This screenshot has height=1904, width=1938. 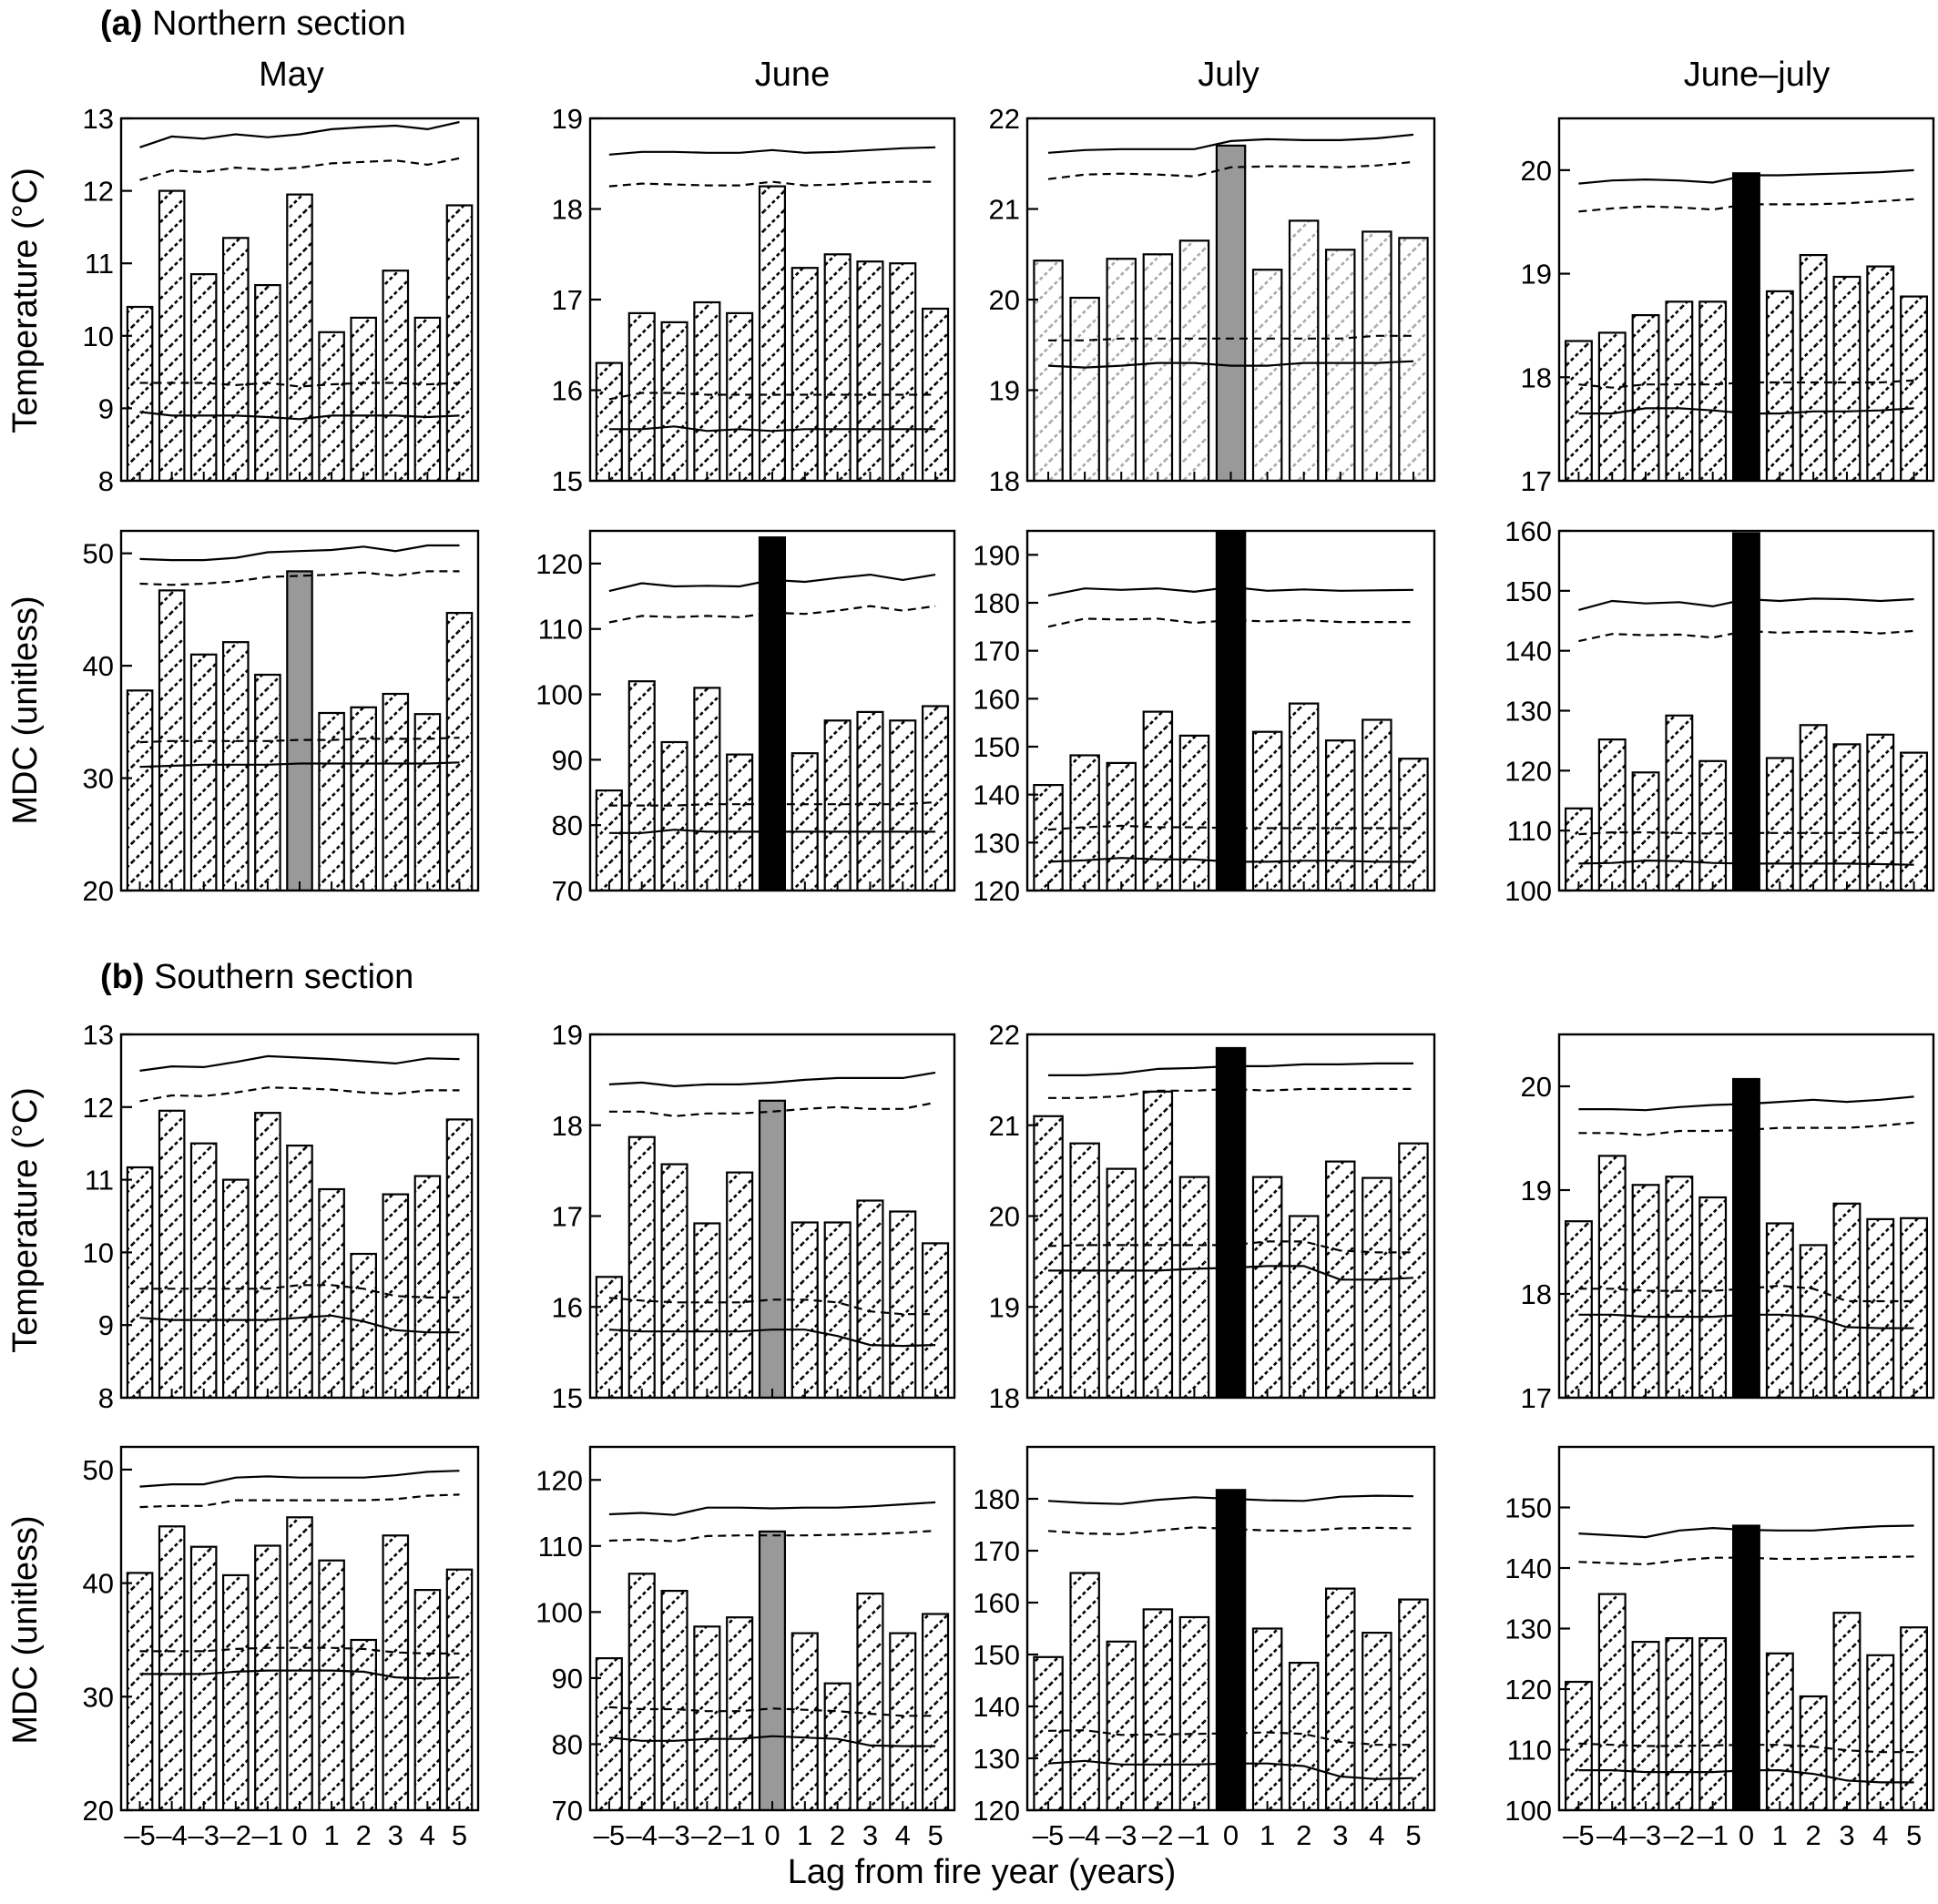 I want to click on panel-b-mdc-may: 20 30 40 50 –5 –4 –3 –2 –1 0 1 2 3 4 5, so click(x=281, y=1648).